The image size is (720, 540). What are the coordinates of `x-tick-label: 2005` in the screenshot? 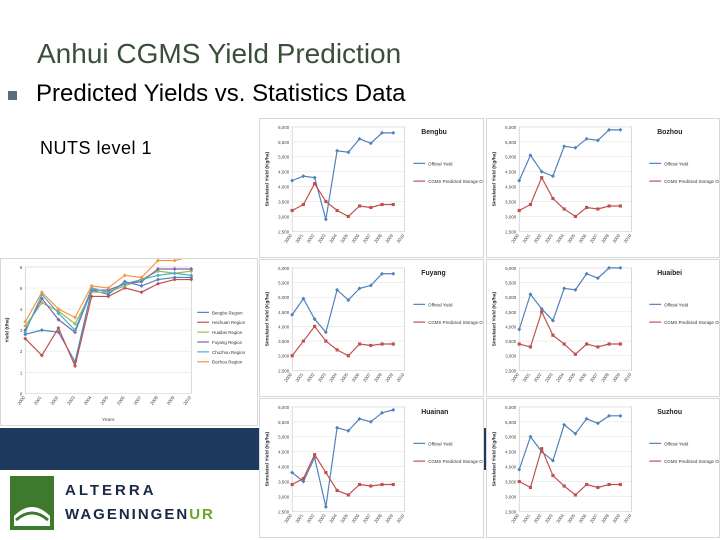 It's located at (571, 238).